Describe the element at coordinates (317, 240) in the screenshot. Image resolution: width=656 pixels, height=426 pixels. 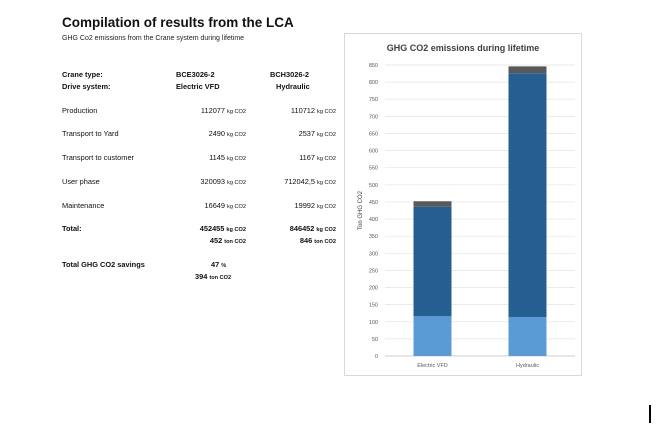
I see `total-hydraulic-ton: 846 ton CO2` at that location.